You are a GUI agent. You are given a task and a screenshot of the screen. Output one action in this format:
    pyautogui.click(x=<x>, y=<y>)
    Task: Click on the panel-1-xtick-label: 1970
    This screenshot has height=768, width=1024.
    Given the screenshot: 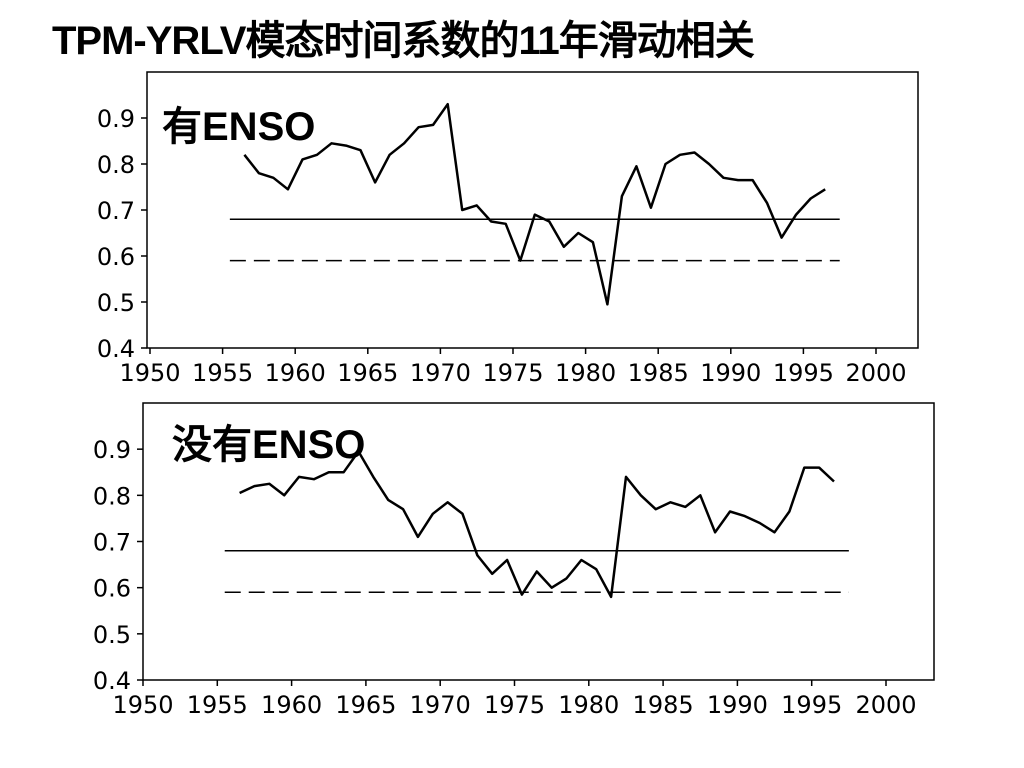 What is the action you would take?
    pyautogui.click(x=440, y=373)
    